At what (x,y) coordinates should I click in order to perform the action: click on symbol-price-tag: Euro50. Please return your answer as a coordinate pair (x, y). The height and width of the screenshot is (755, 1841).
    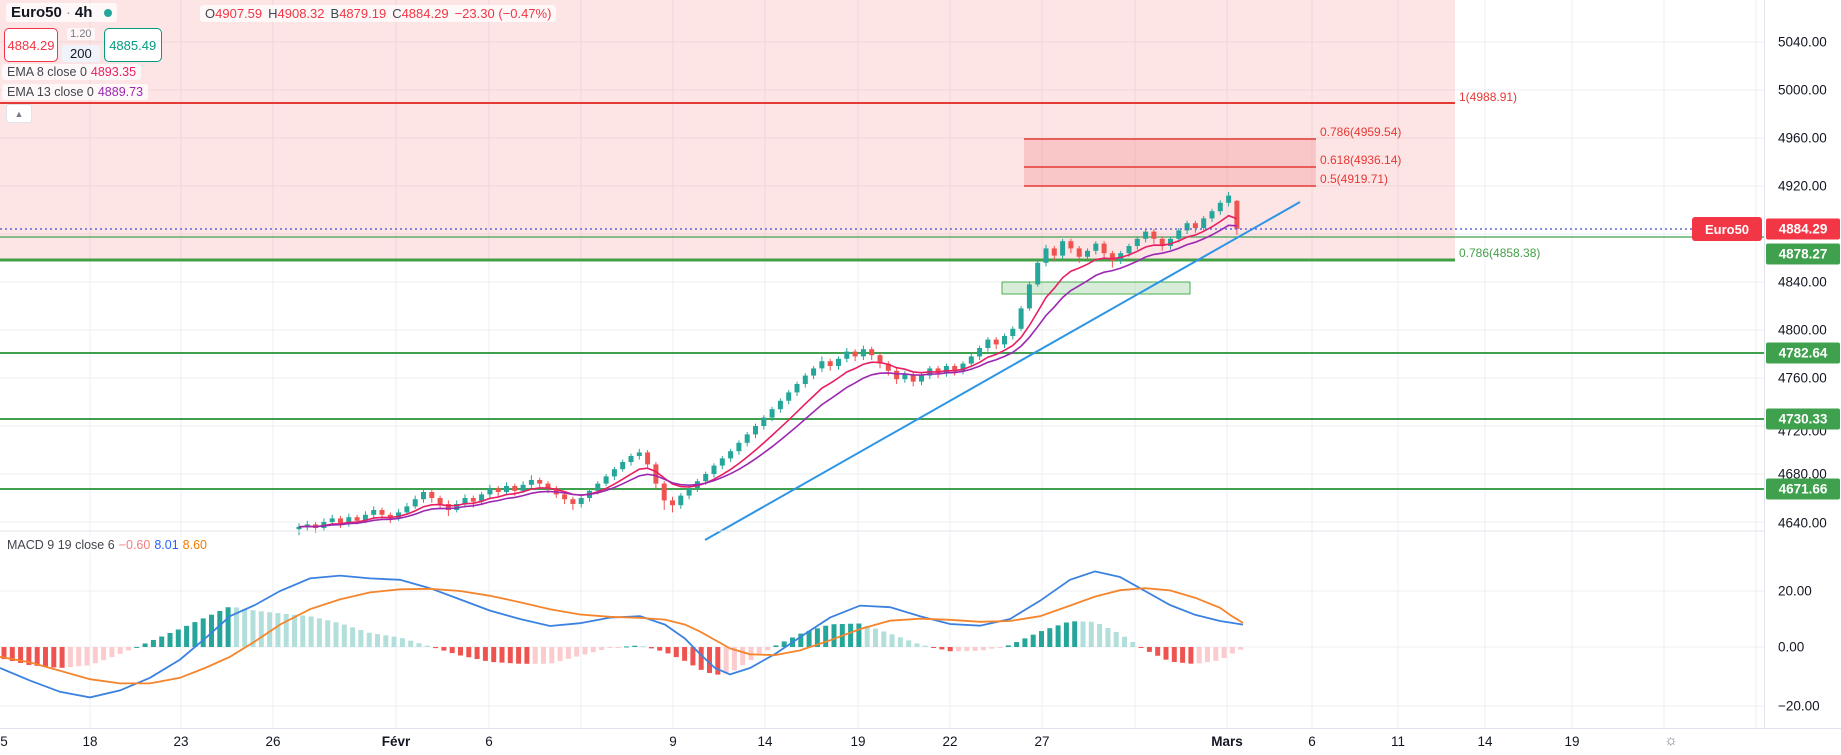
    Looking at the image, I should click on (1727, 229).